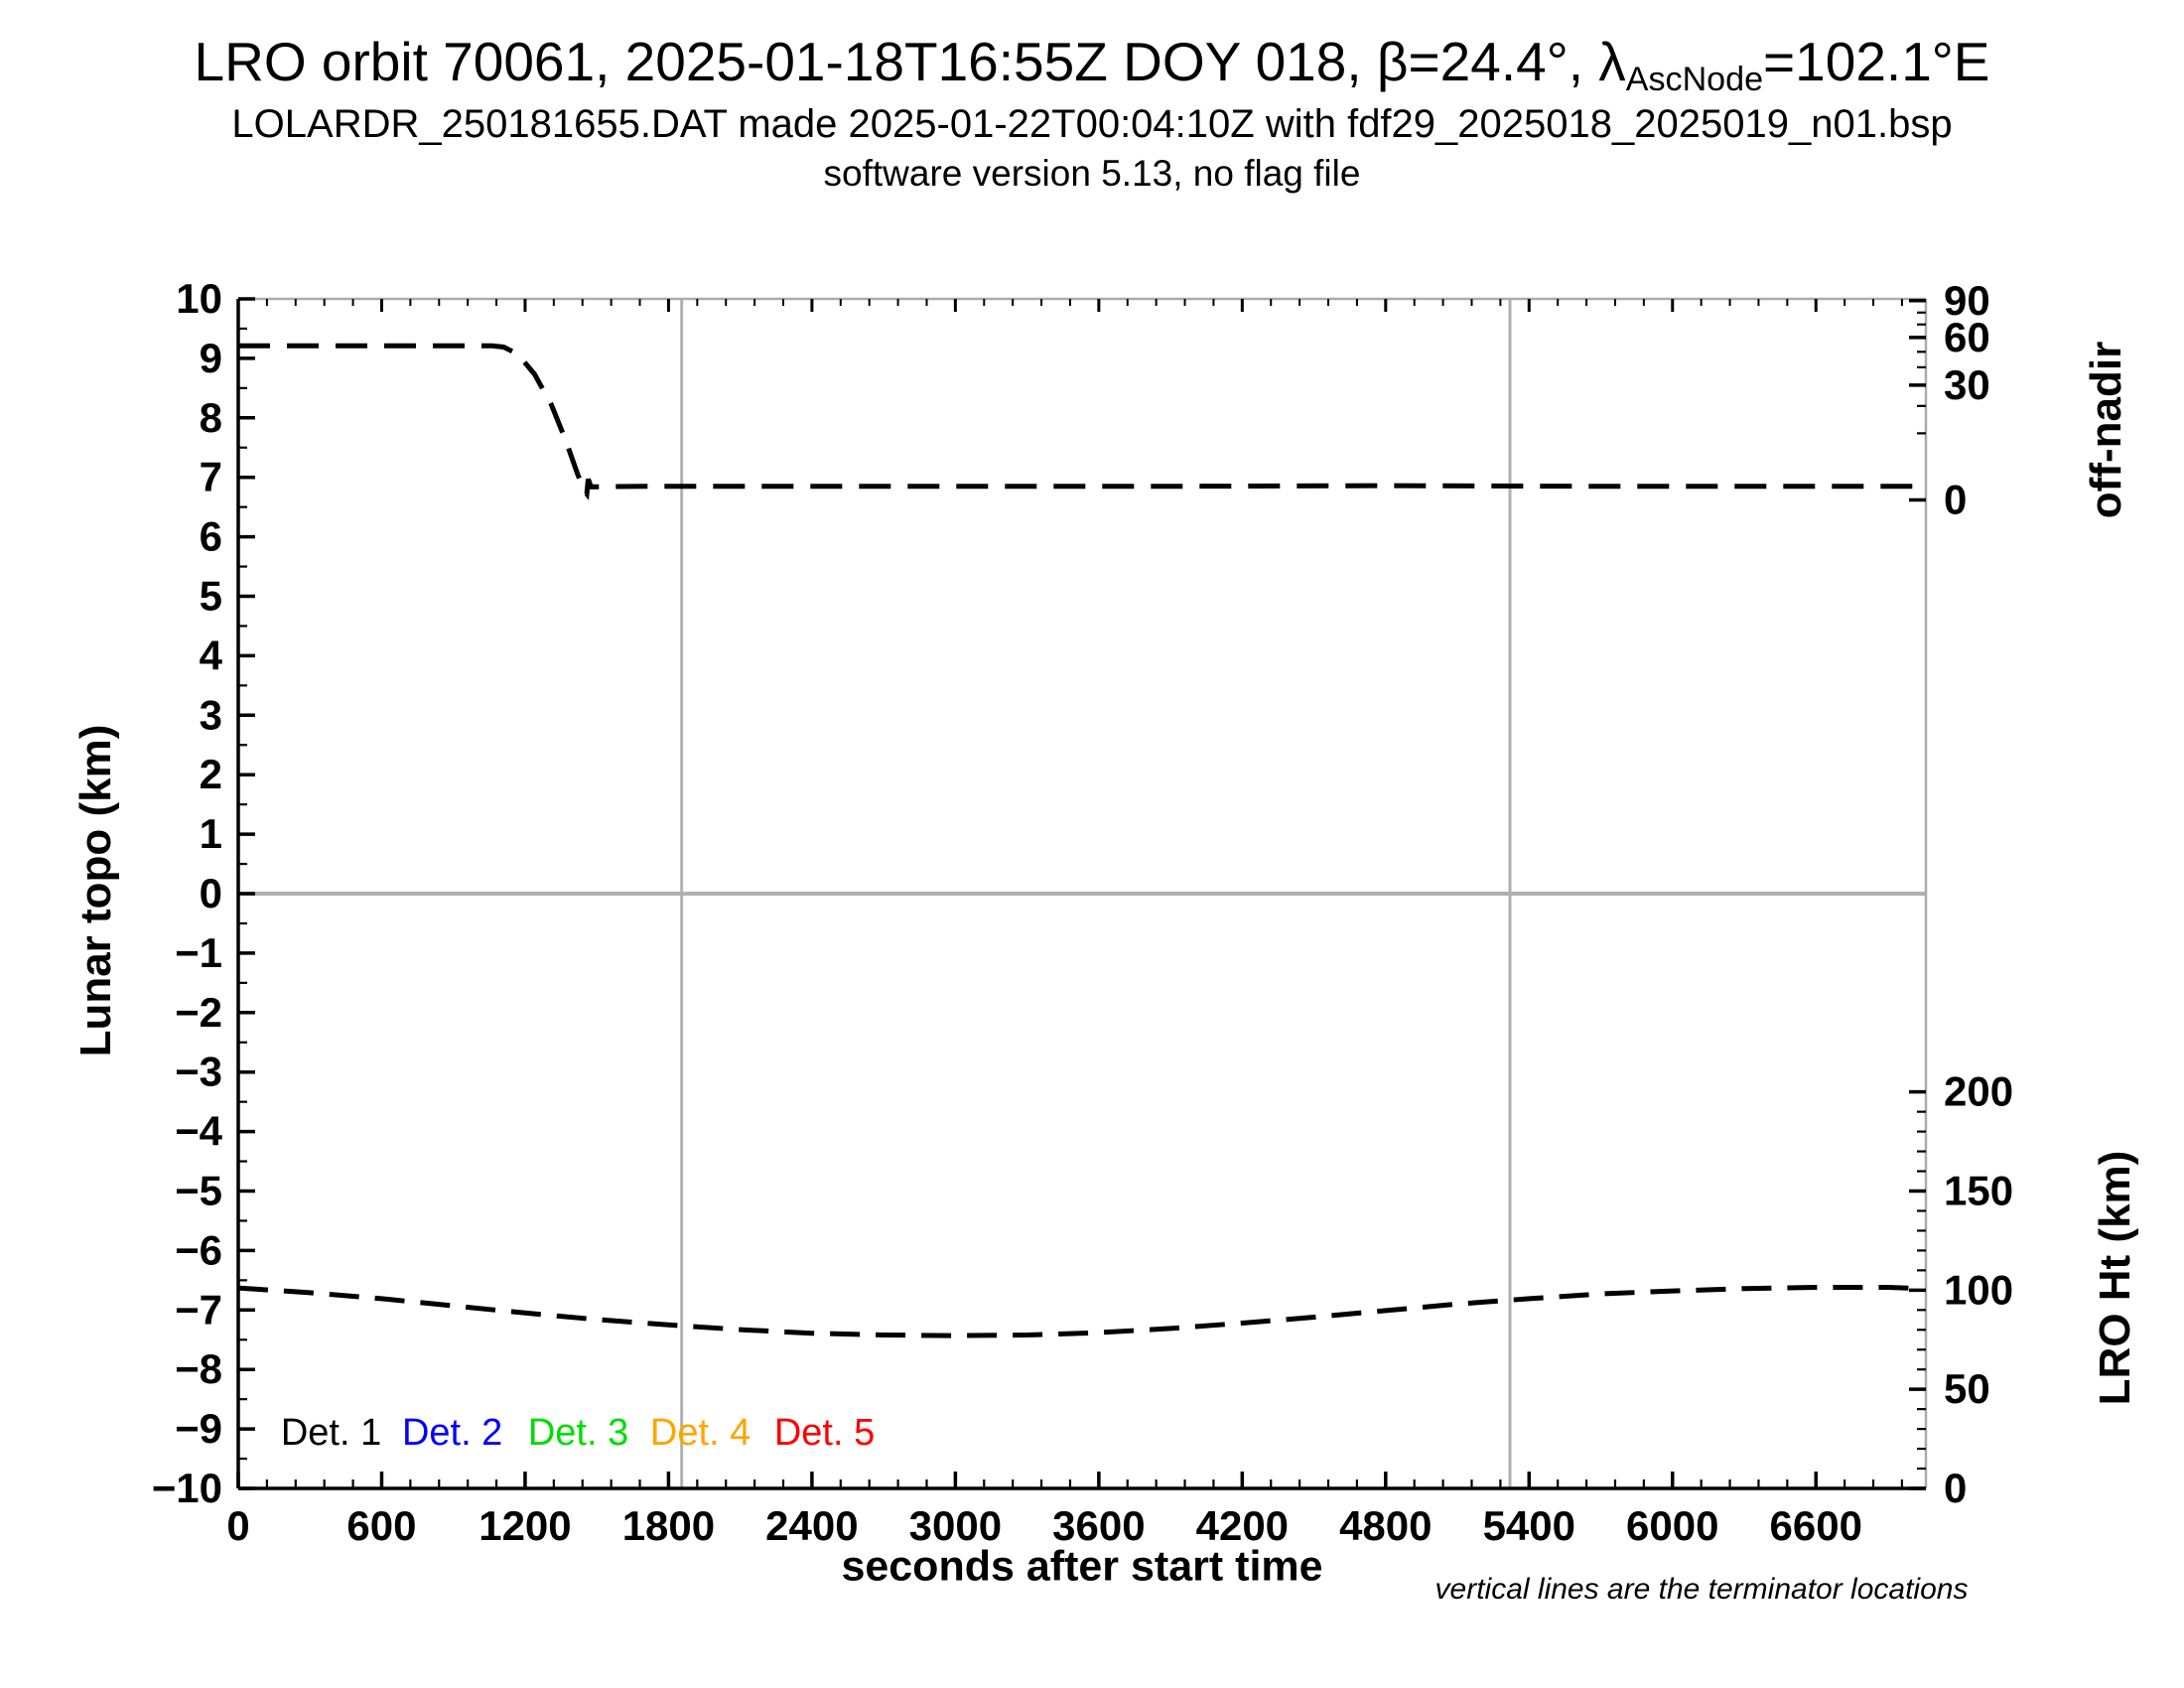  What do you see at coordinates (381, 1525) in the screenshot?
I see `x-tick-label: 600` at bounding box center [381, 1525].